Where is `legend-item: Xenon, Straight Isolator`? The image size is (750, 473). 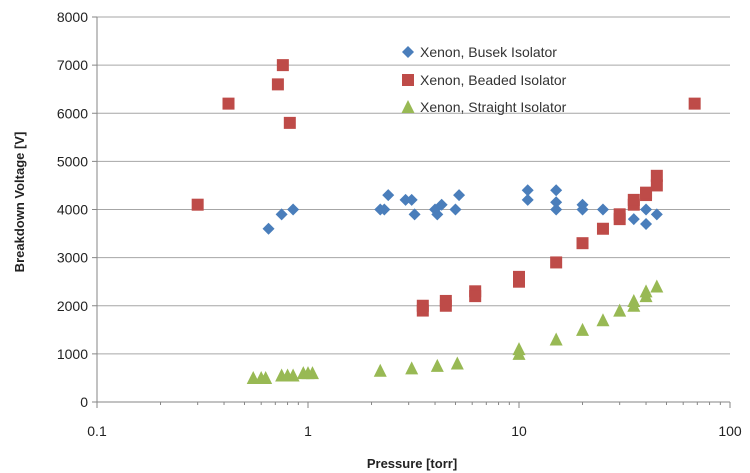 legend-item: Xenon, Straight Isolator is located at coordinates (484, 107).